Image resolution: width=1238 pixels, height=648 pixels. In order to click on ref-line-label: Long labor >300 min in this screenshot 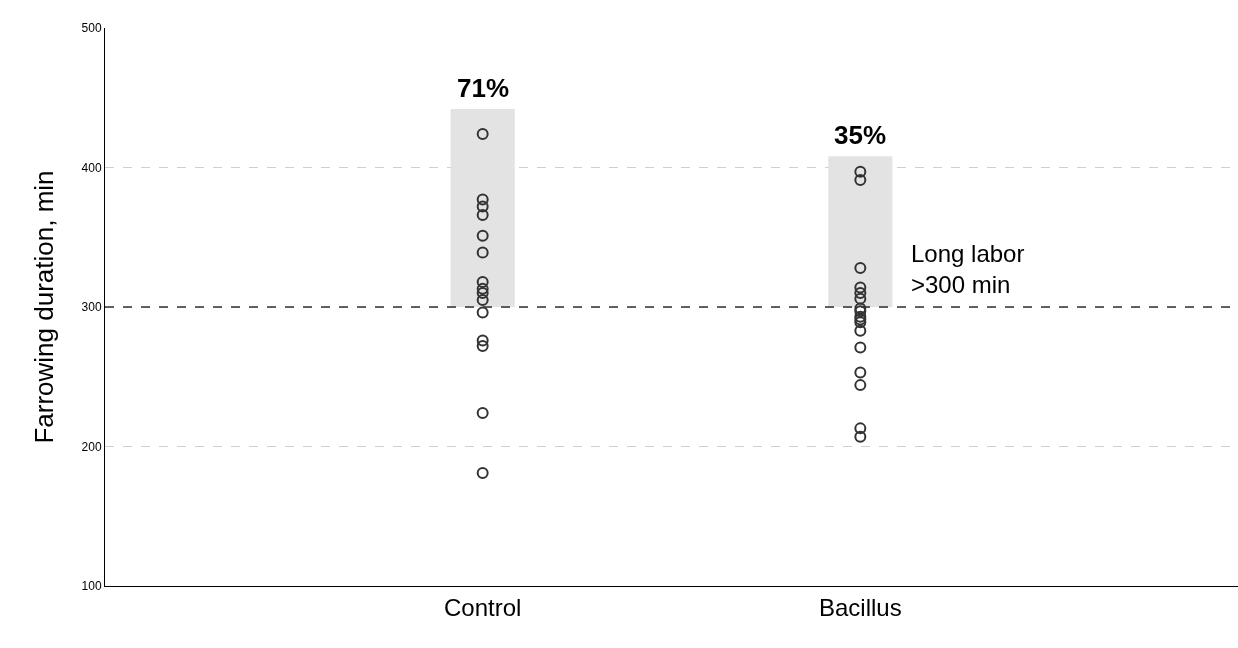, I will do `click(968, 269)`.